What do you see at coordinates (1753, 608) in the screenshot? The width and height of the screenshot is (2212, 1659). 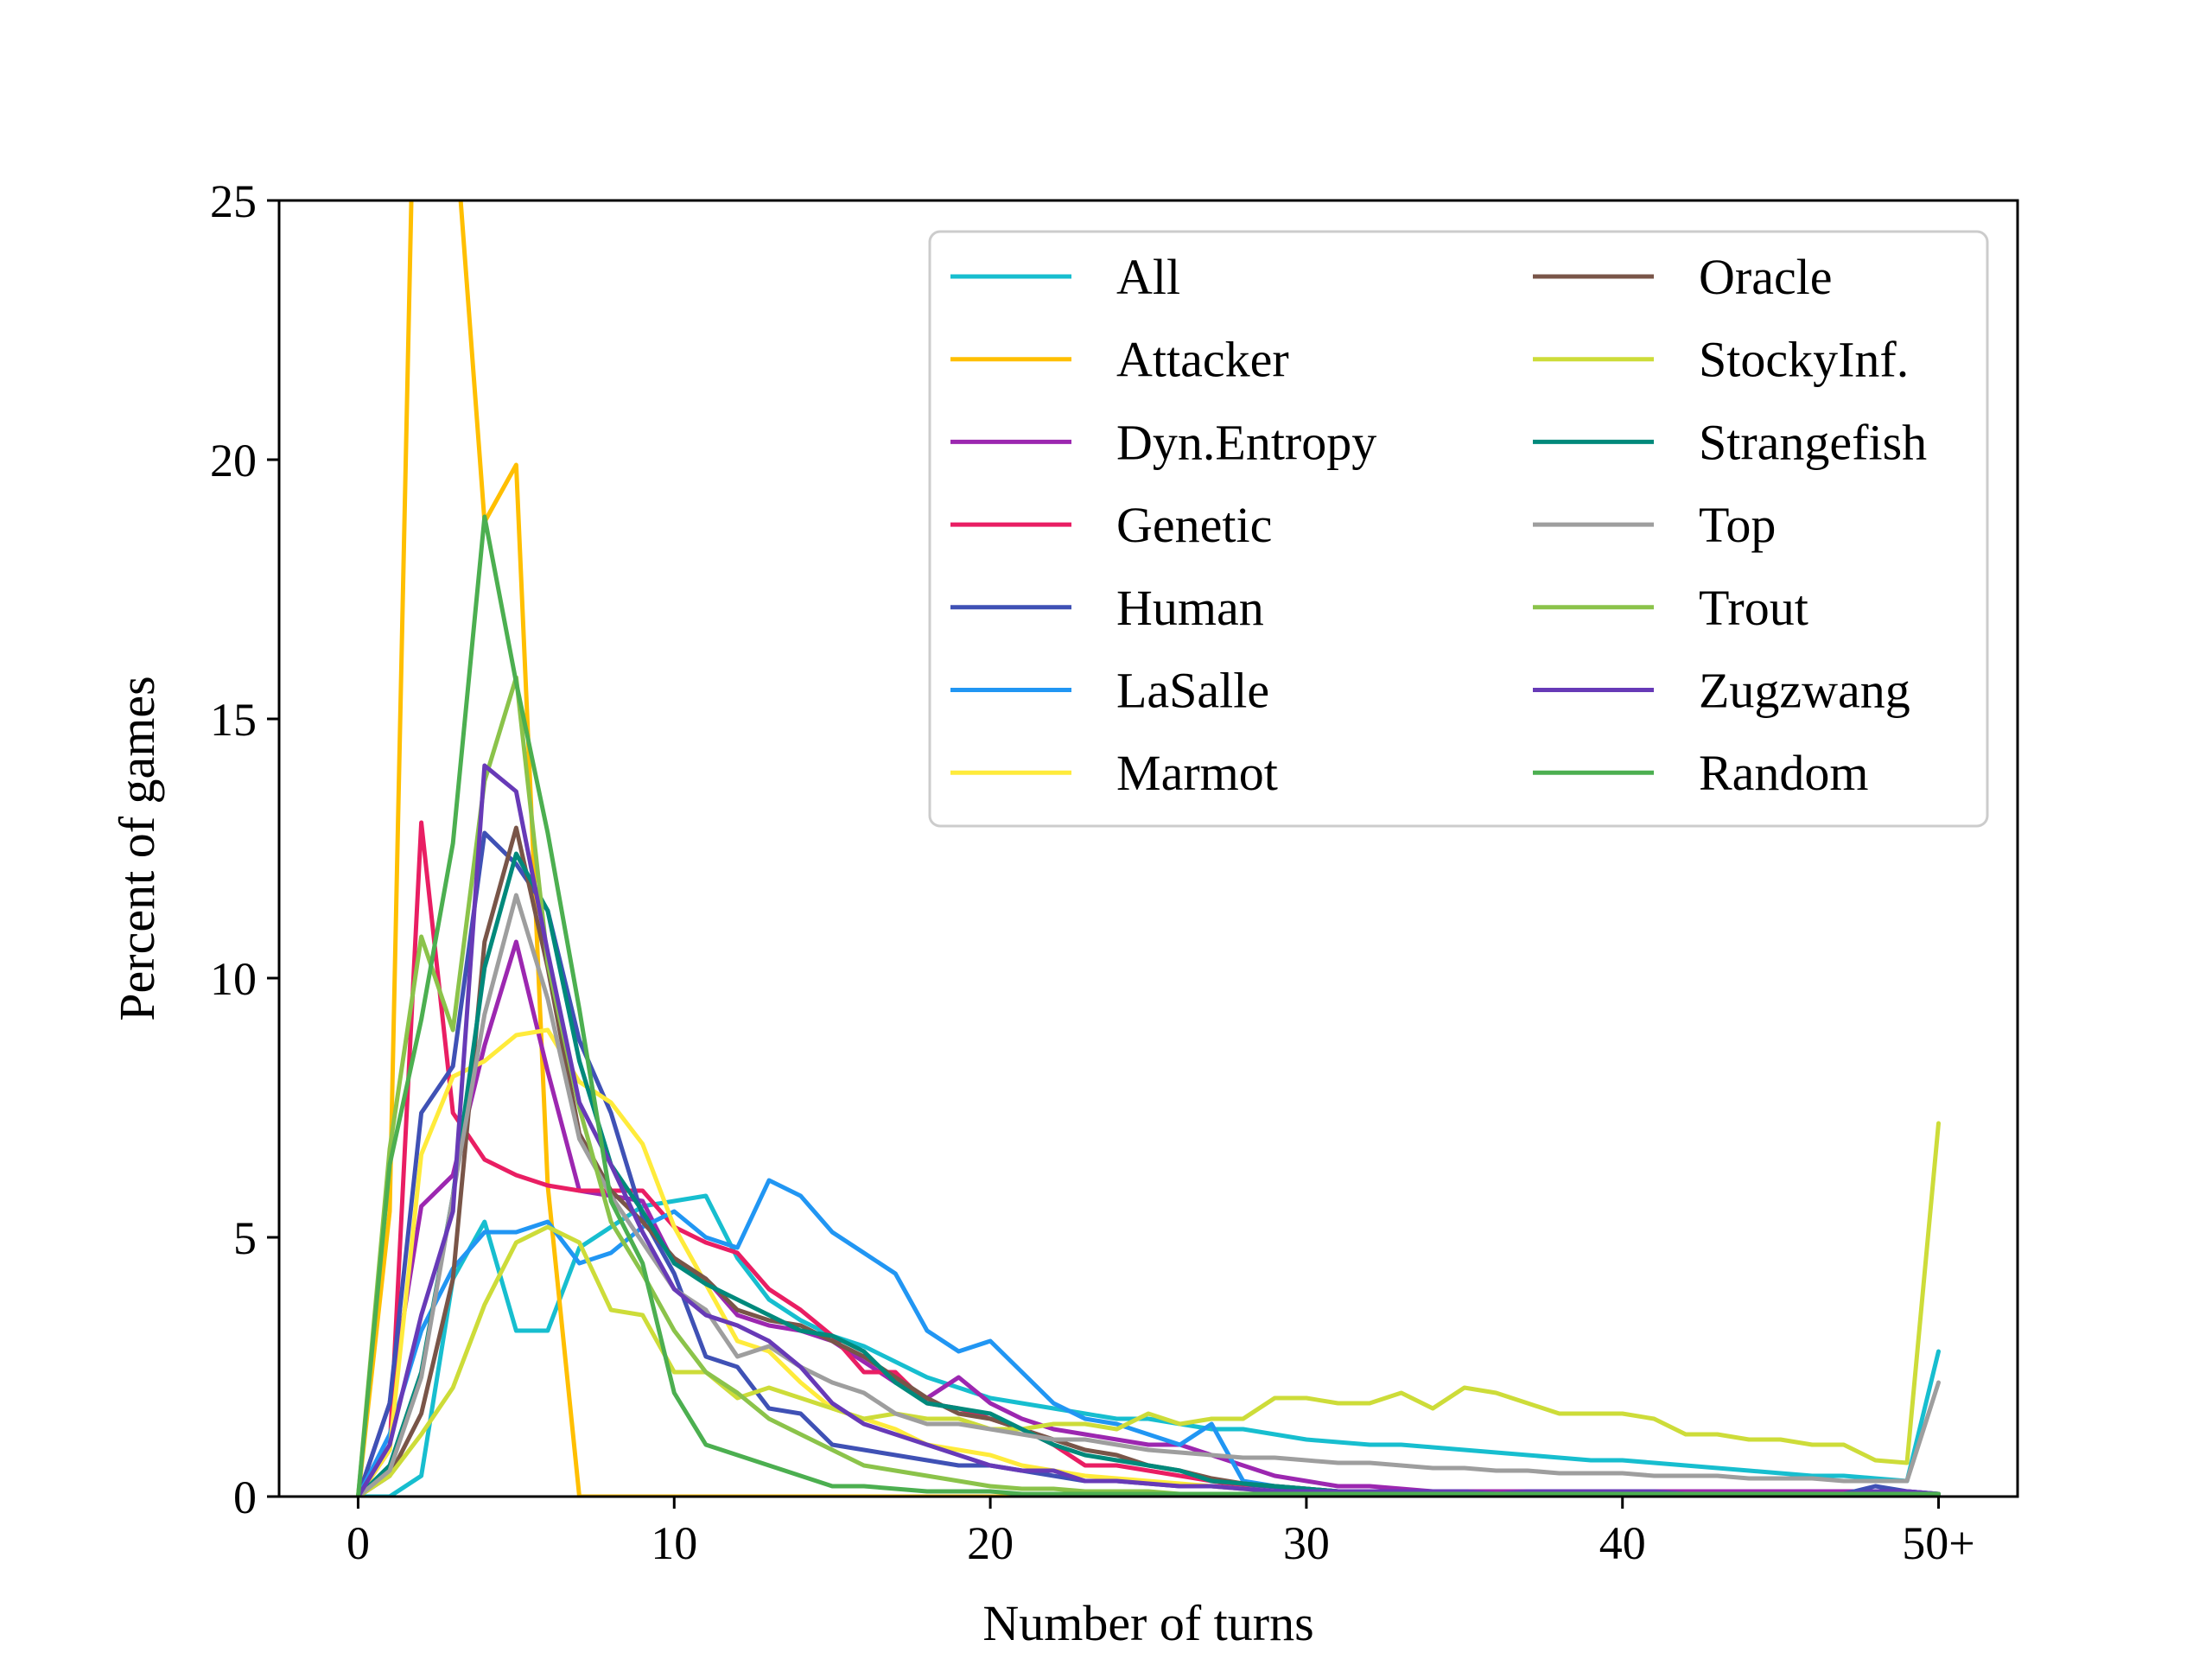 I see `legend-label-trout: Trout` at bounding box center [1753, 608].